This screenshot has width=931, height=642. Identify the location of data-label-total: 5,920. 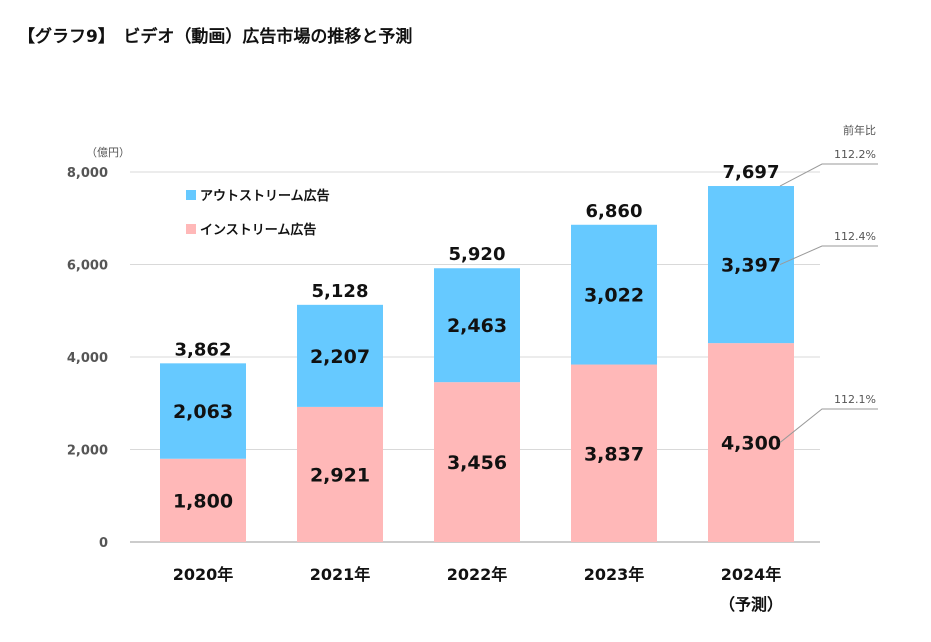
(477, 254).